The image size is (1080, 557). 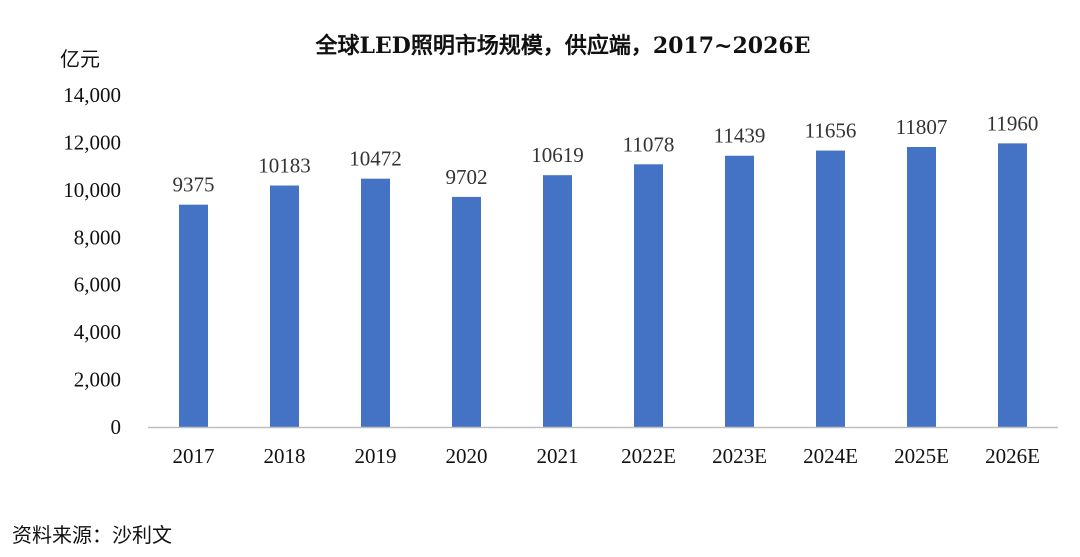 I want to click on bar-2019, so click(x=375, y=302).